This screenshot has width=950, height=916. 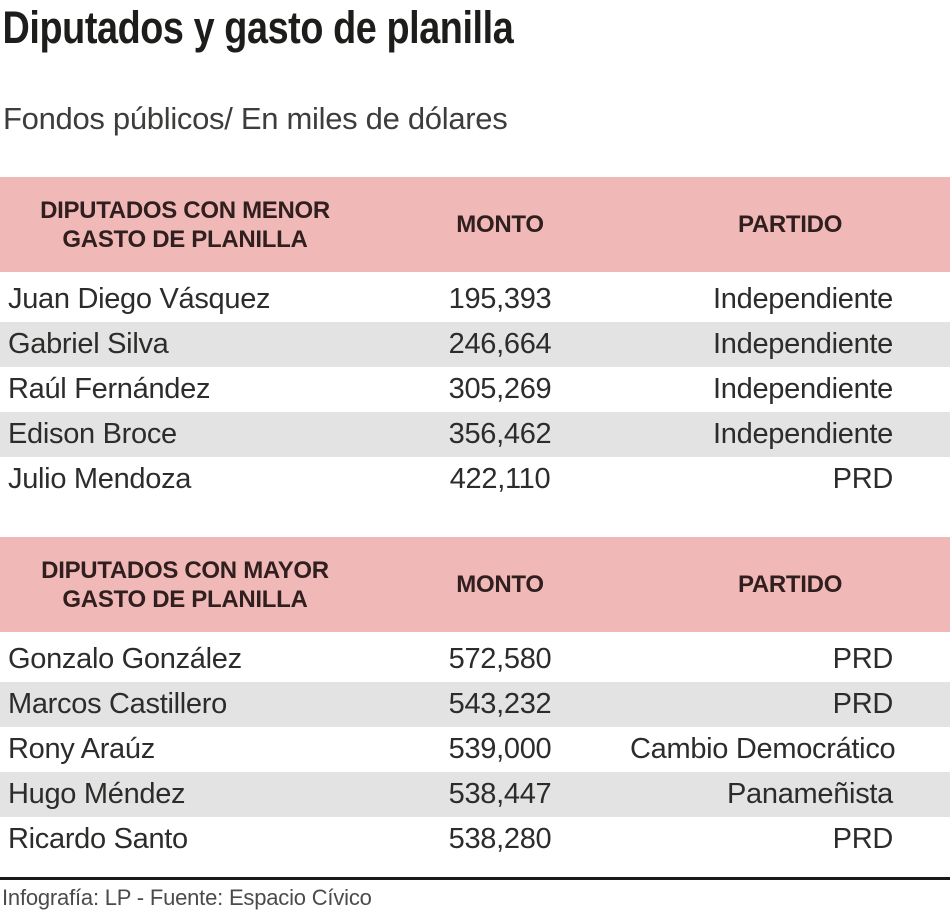 What do you see at coordinates (255, 118) in the screenshot?
I see `subtitle: Fondos públicos/ En miles de dólares` at bounding box center [255, 118].